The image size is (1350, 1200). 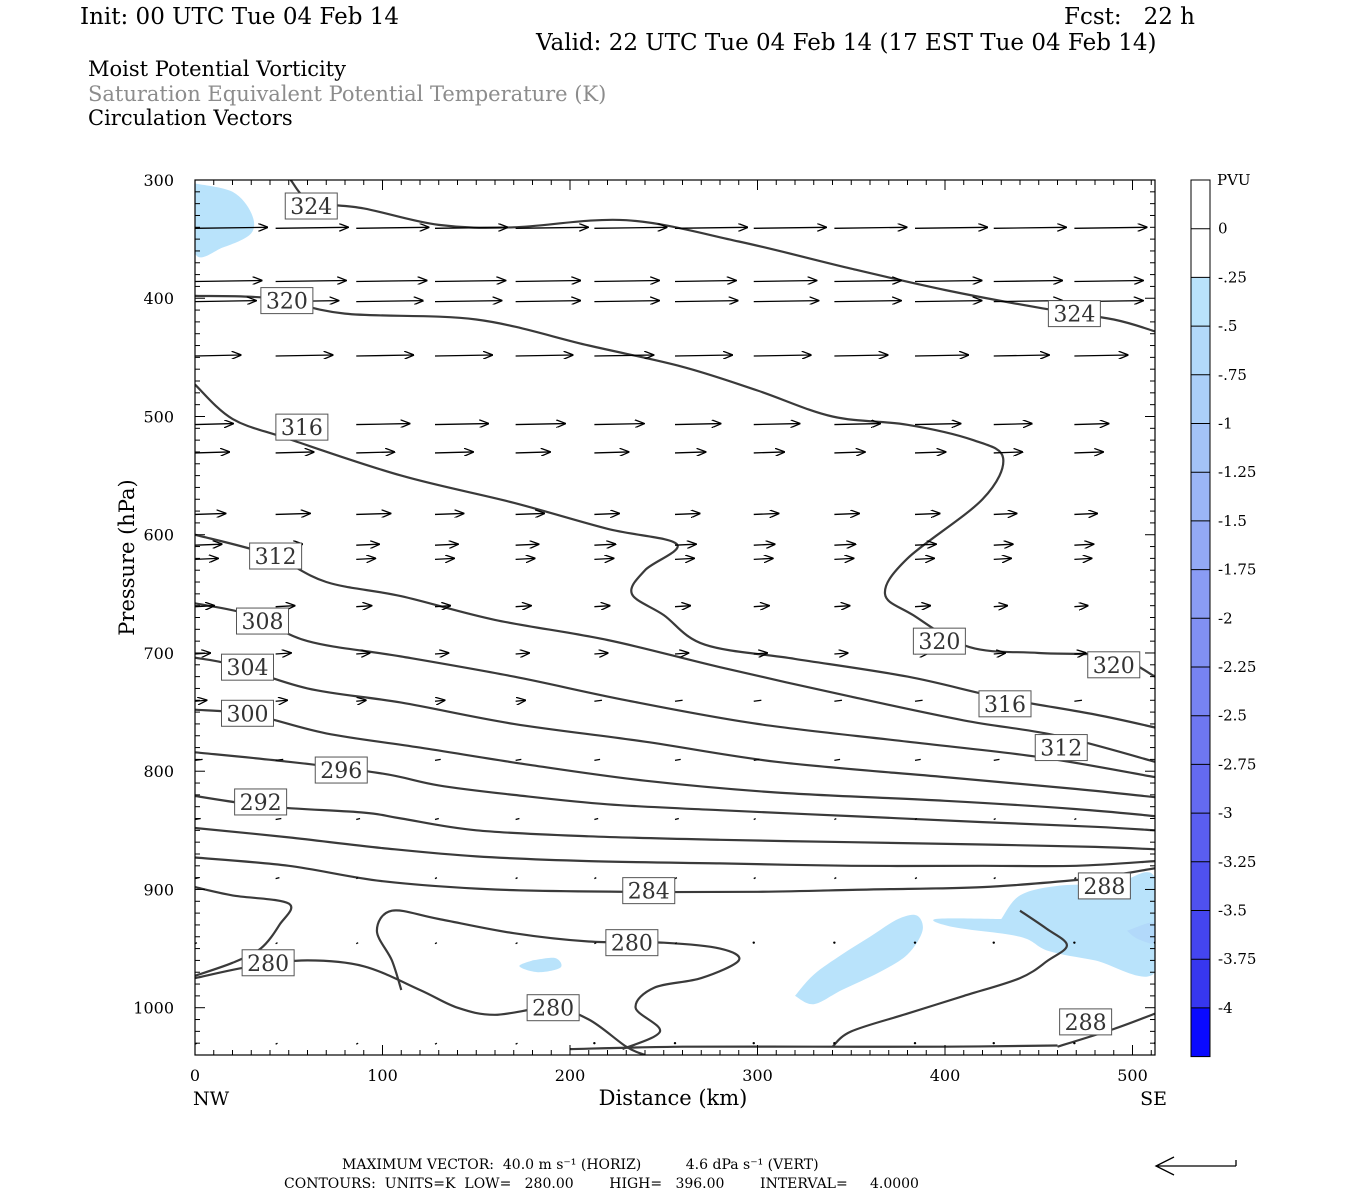 I want to click on contour-label-284: 284, so click(x=649, y=892).